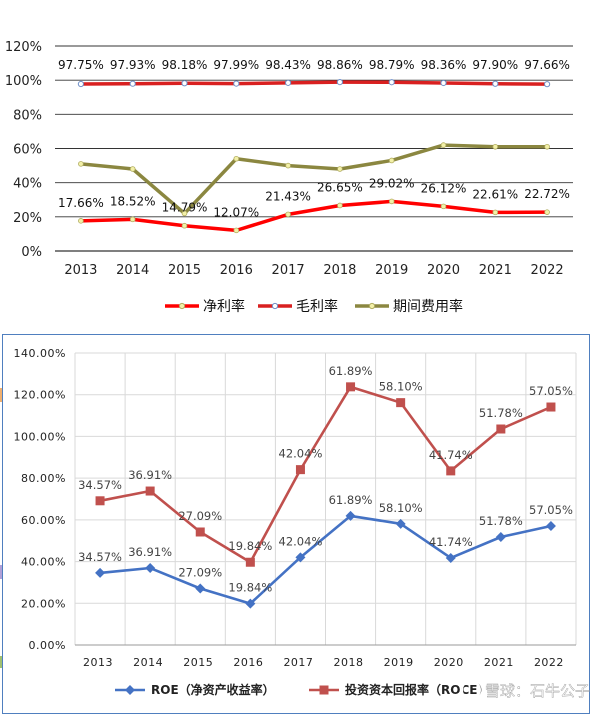 This screenshot has height=719, width=600. I want to click on x-tick-label: 2014, so click(132, 270).